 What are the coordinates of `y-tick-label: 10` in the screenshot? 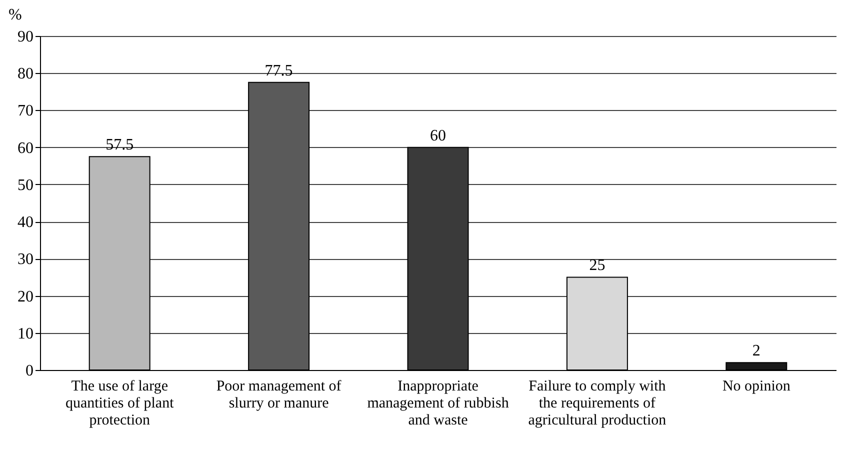 It's located at (26, 333).